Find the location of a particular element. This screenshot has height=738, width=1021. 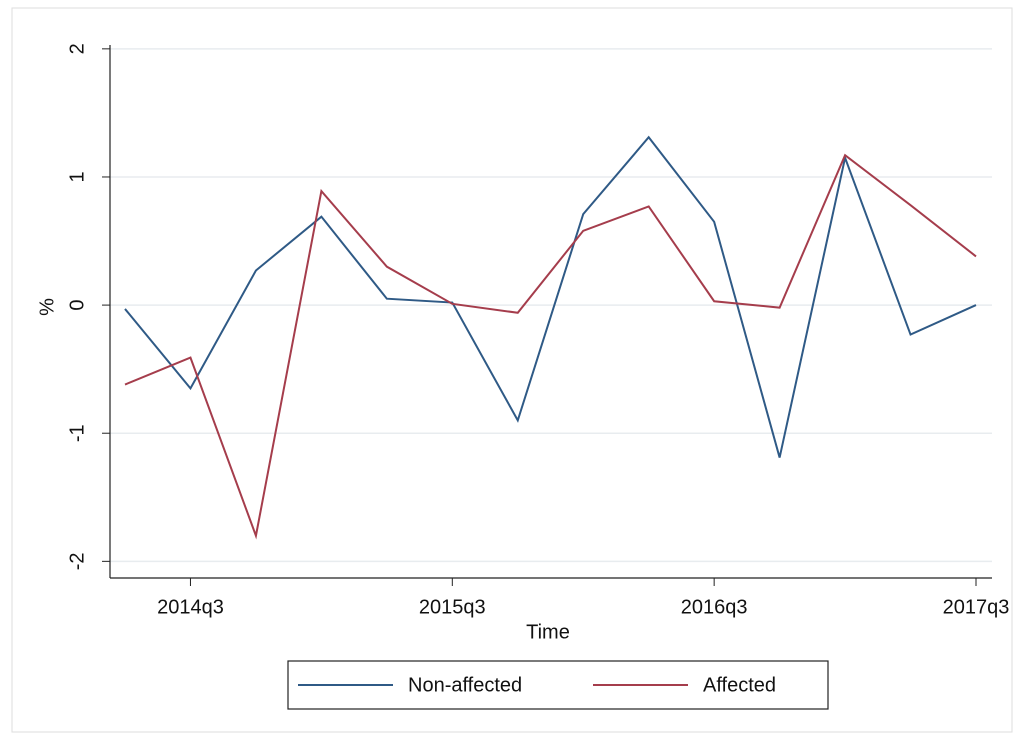

x-tick-label: 2014q3 is located at coordinates (190, 607).